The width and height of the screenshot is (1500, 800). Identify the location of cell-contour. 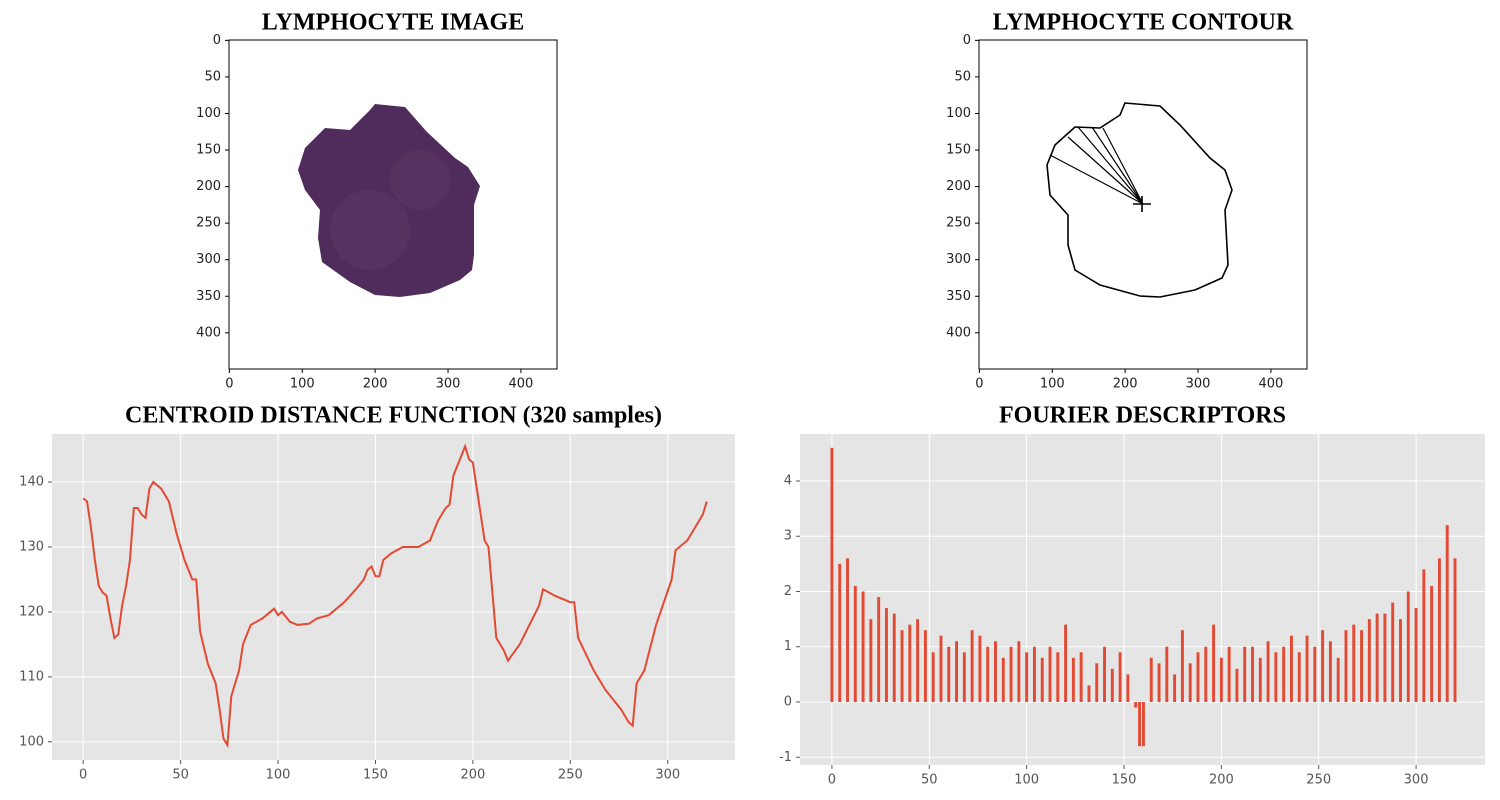
(1139, 200).